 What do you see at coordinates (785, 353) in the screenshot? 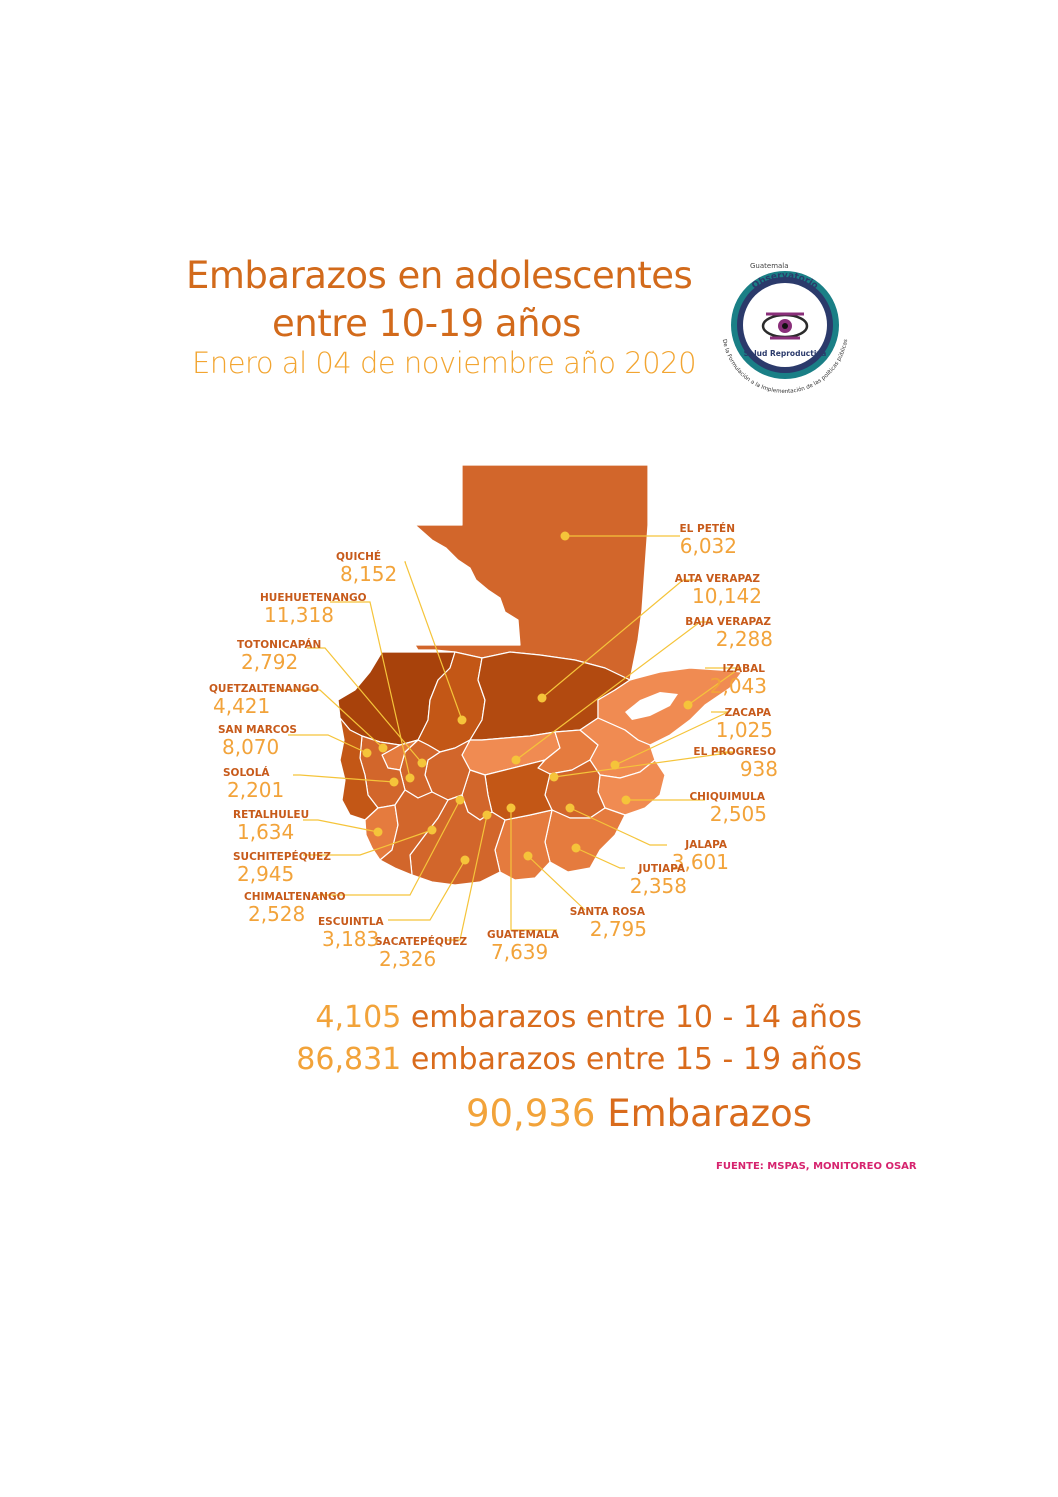
I see `logo-name-line2: Salud Reproductiva` at bounding box center [785, 353].